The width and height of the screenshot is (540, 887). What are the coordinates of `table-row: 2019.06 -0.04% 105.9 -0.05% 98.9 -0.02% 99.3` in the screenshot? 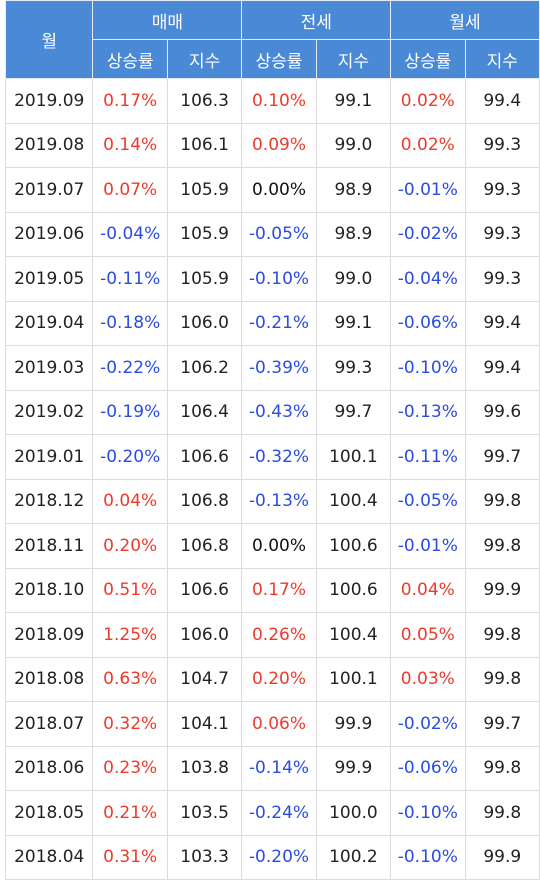 It's located at (272, 234).